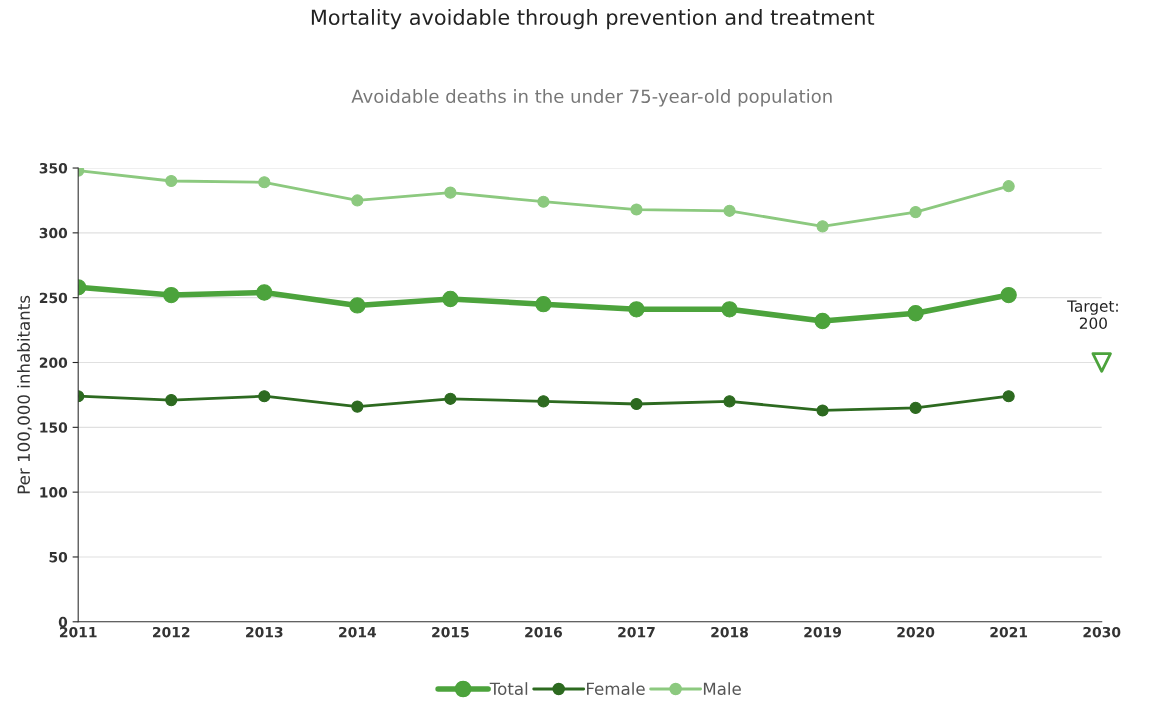 Image resolution: width=1150 pixels, height=709 pixels. I want to click on y-tick-label: 50, so click(58, 557).